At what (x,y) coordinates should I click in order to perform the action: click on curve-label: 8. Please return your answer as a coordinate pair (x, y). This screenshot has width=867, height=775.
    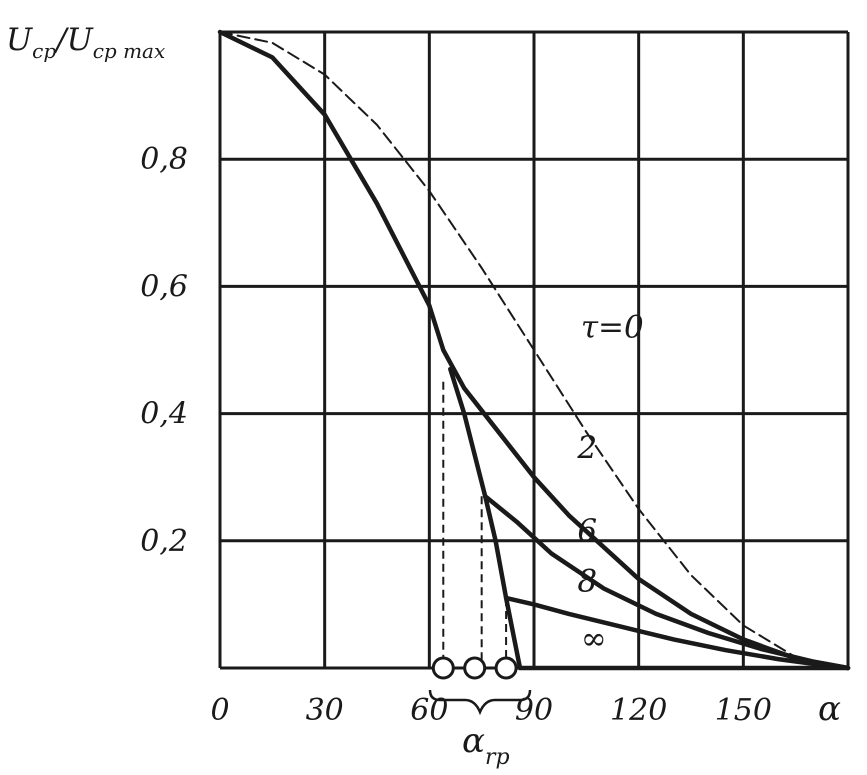
    Looking at the image, I should click on (587, 582).